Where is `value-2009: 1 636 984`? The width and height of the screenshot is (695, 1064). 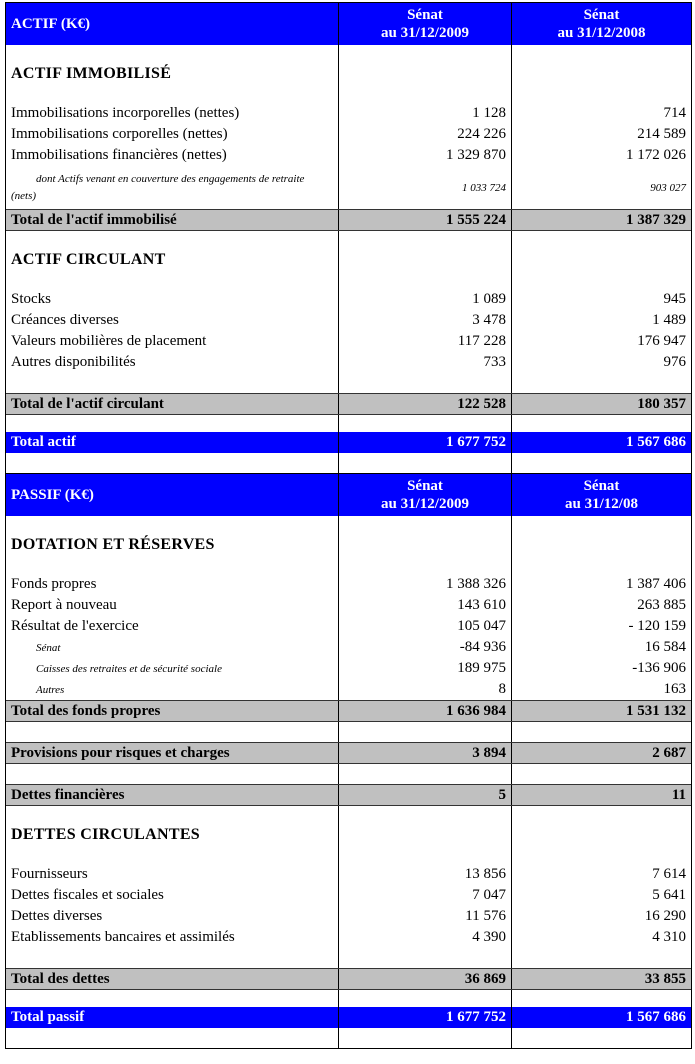 value-2009: 1 636 984 is located at coordinates (424, 711).